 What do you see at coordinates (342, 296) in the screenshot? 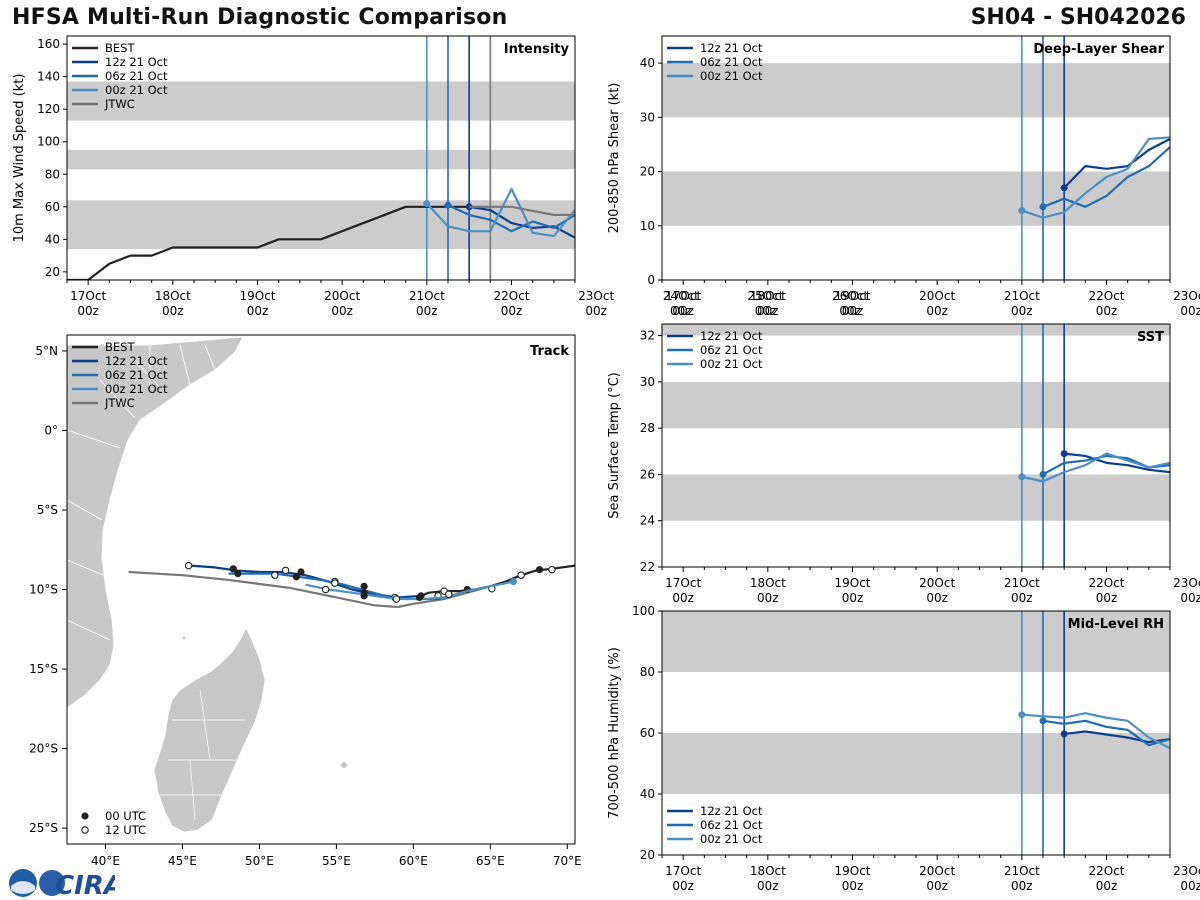
I see `intensity-xtick-label: 20Oct` at bounding box center [342, 296].